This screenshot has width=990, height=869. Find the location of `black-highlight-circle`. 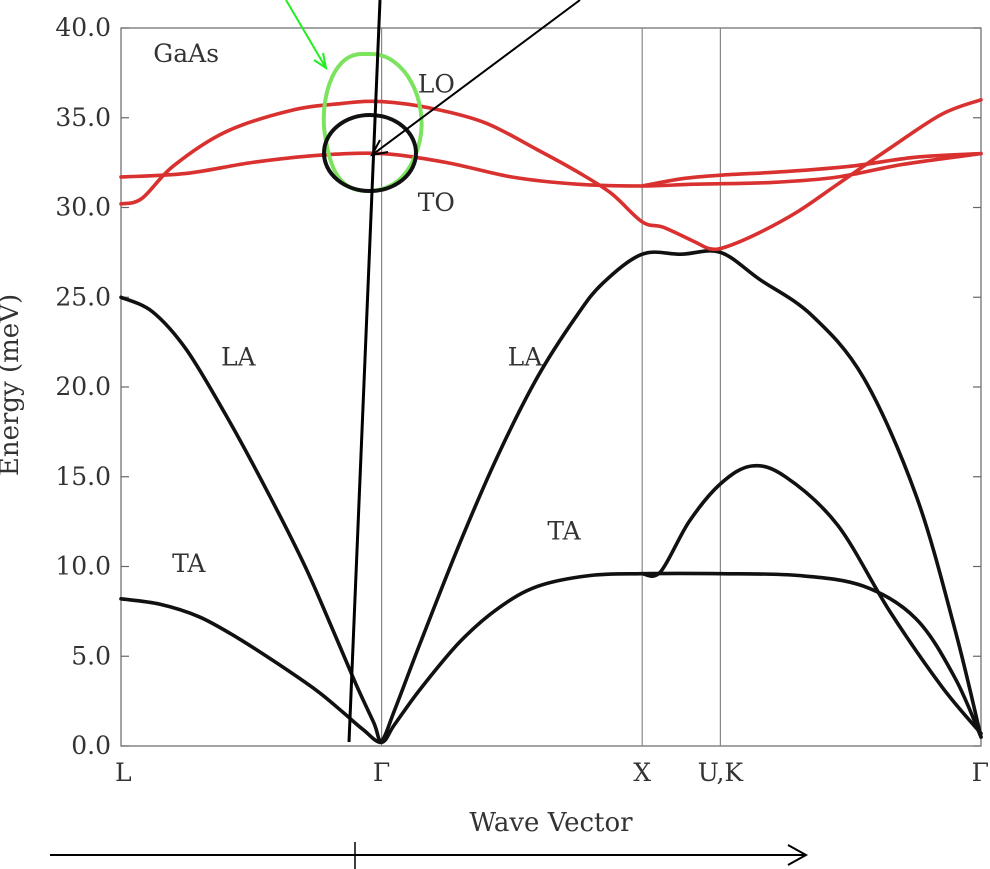

black-highlight-circle is located at coordinates (370, 153).